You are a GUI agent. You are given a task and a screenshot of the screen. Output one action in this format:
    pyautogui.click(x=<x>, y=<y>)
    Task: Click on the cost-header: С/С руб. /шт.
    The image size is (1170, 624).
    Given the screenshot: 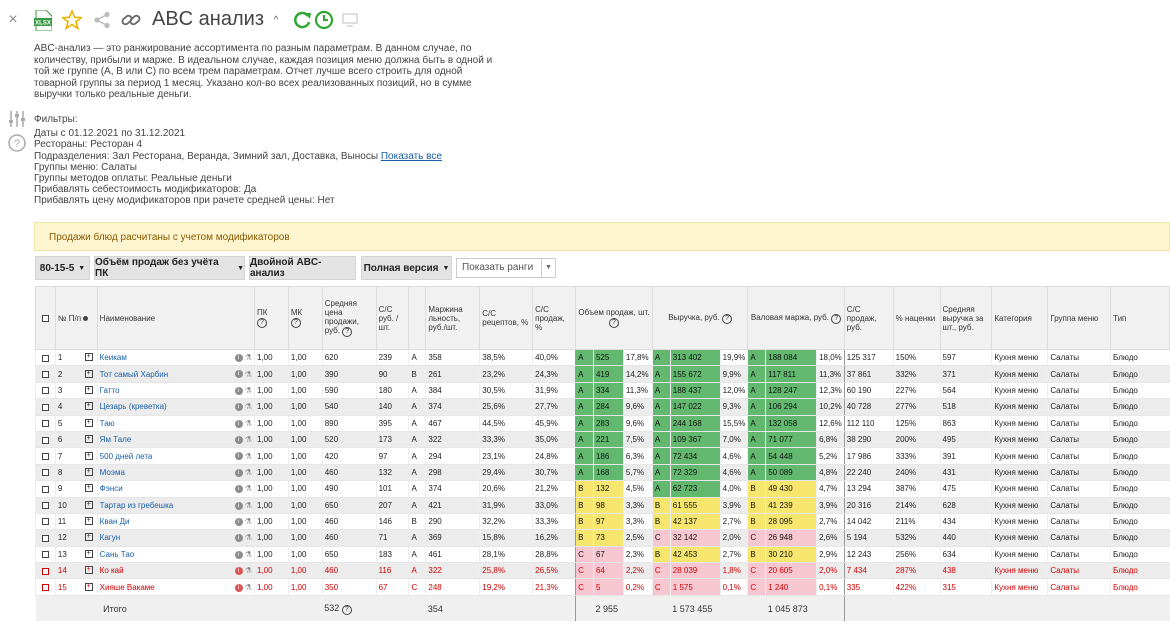 What is the action you would take?
    pyautogui.click(x=392, y=318)
    